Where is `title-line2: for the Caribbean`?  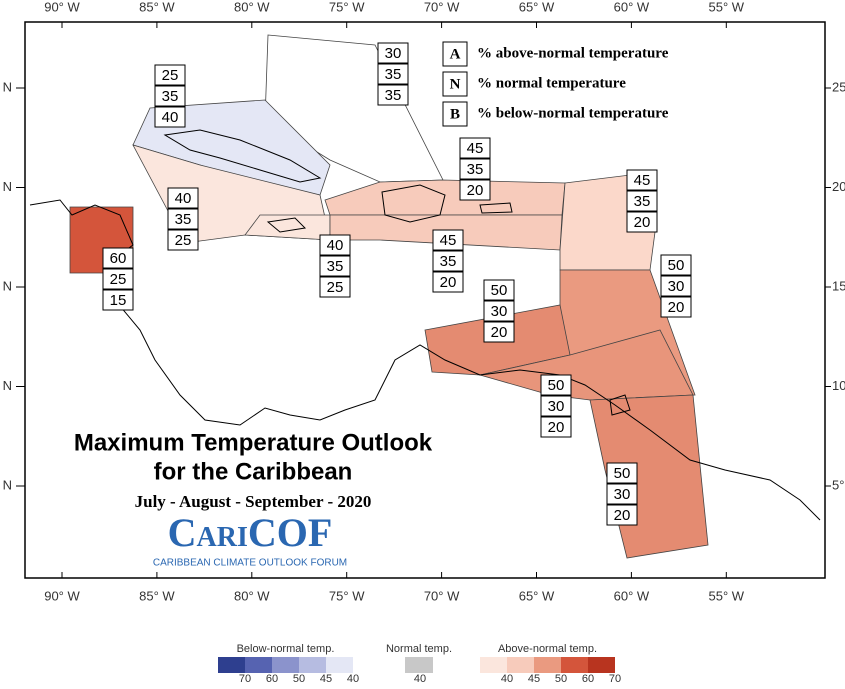 title-line2: for the Caribbean is located at coordinates (253, 471).